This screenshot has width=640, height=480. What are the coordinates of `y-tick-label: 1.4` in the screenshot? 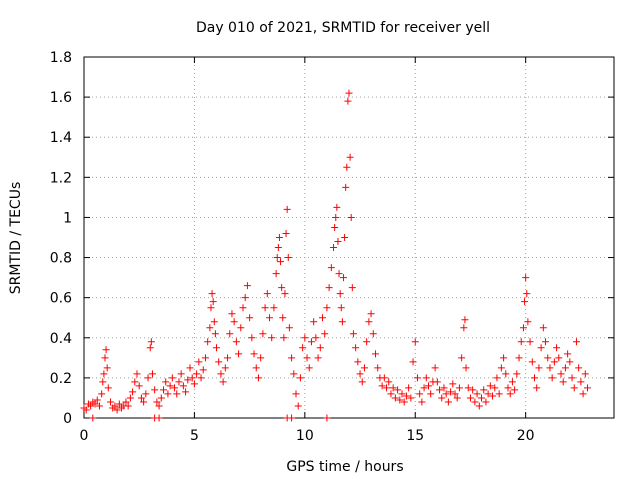 It's located at (61, 138).